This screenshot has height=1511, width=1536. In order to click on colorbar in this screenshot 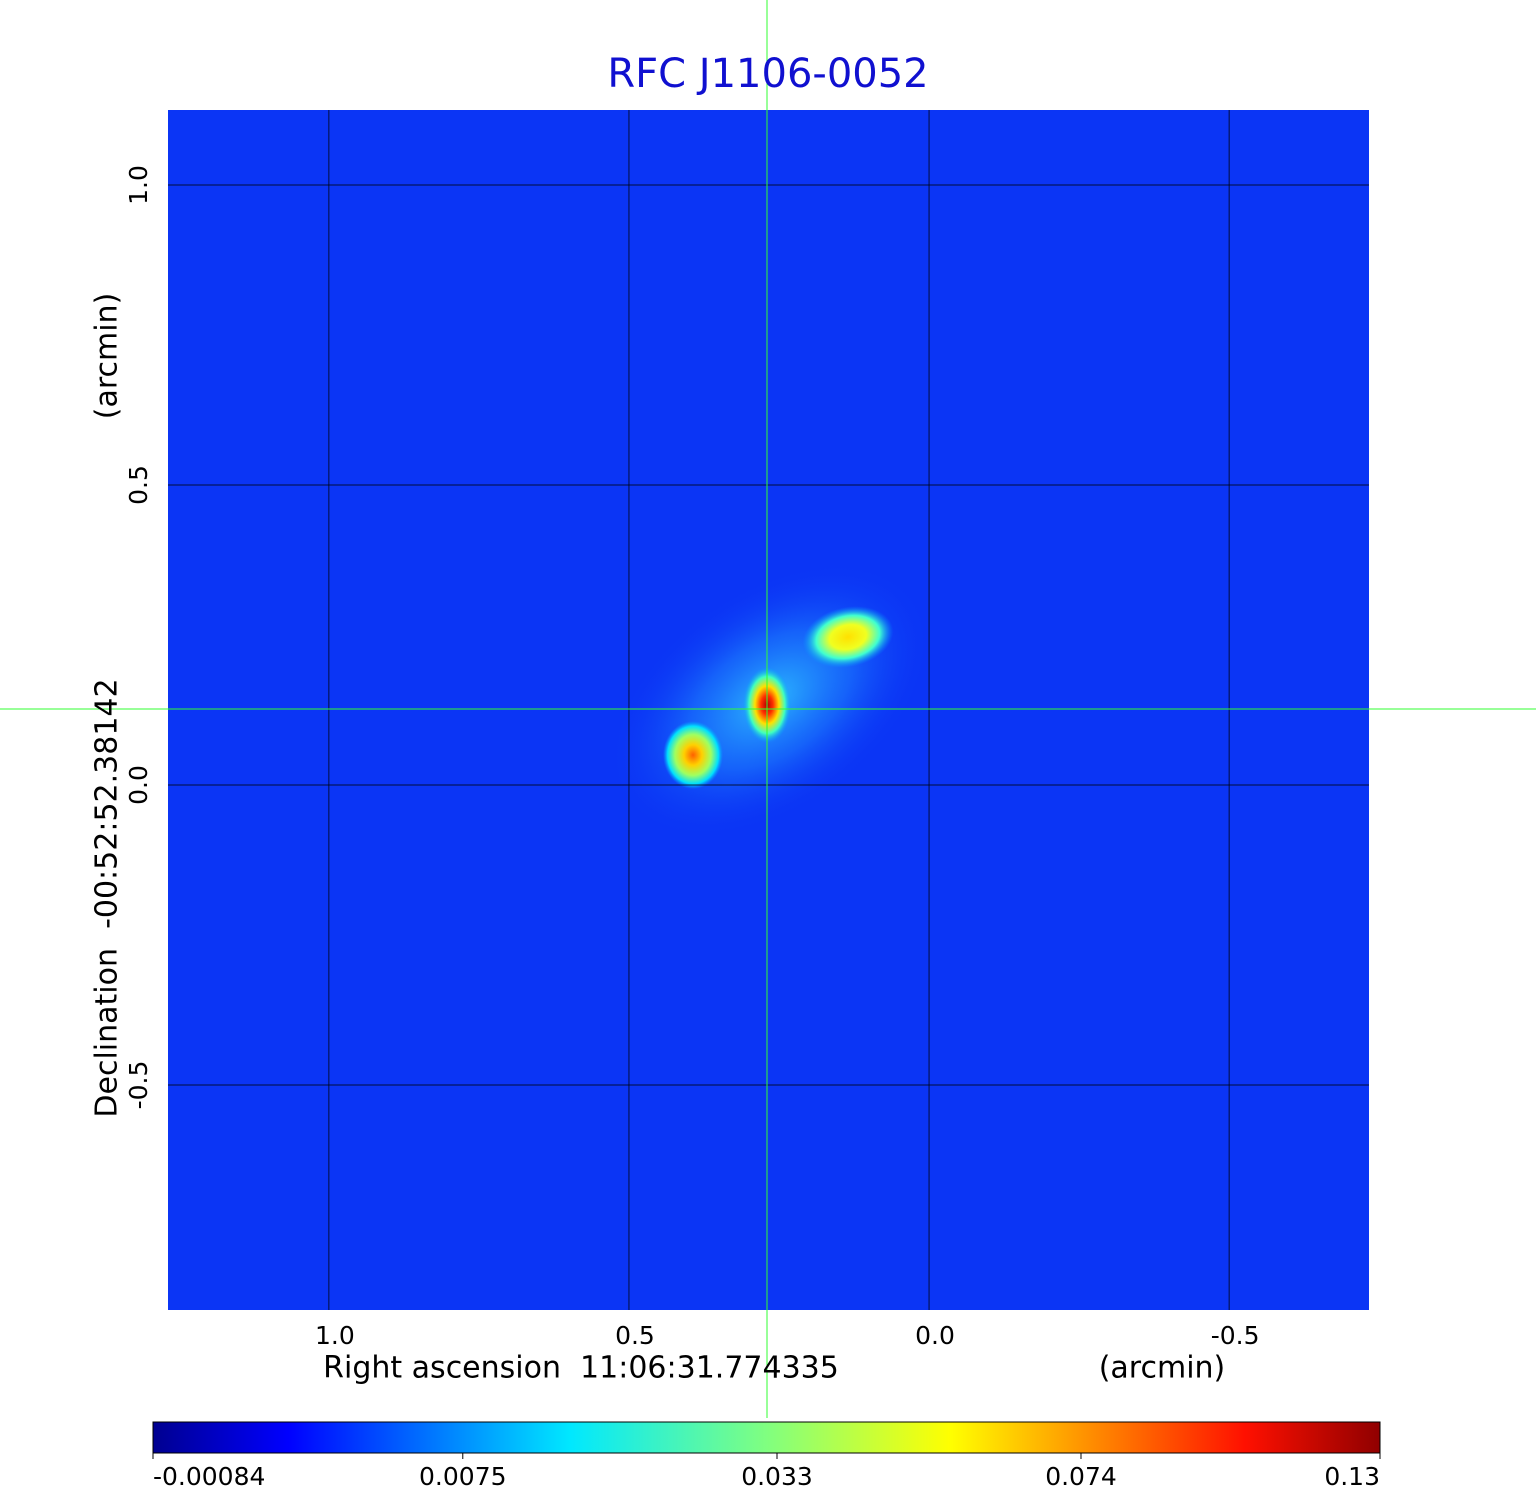, I will do `click(766, 1437)`.